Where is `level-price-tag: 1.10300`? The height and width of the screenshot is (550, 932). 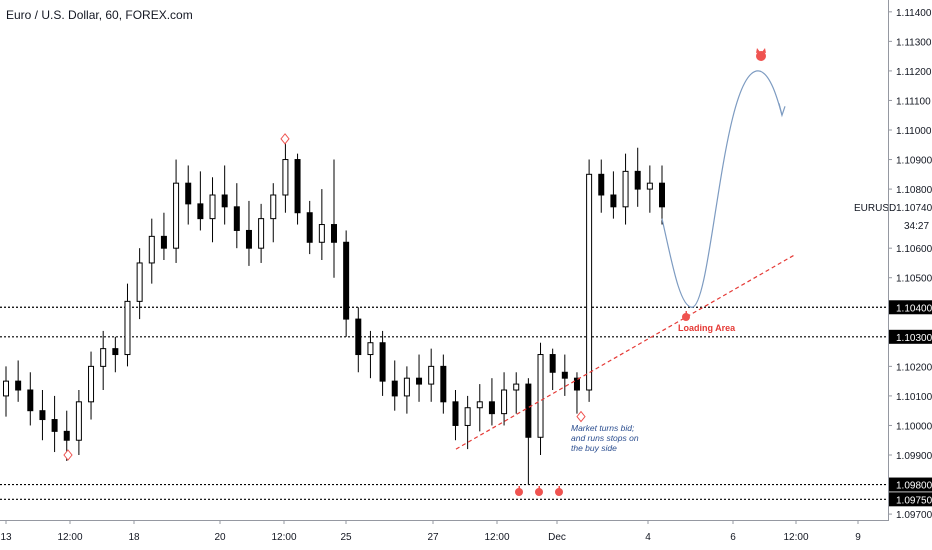 level-price-tag: 1.10300 is located at coordinates (910, 336).